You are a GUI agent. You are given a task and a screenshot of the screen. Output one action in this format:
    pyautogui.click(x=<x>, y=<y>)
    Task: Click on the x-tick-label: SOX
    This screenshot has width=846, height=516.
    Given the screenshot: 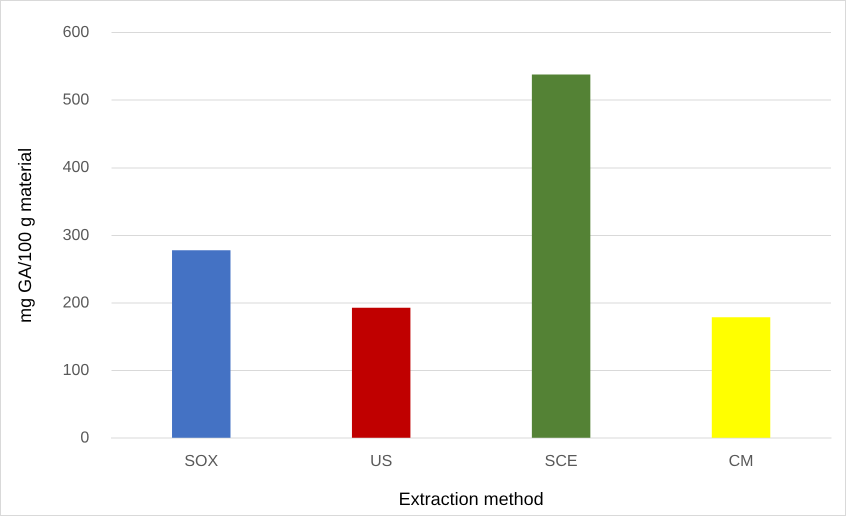 What is the action you would take?
    pyautogui.click(x=201, y=461)
    